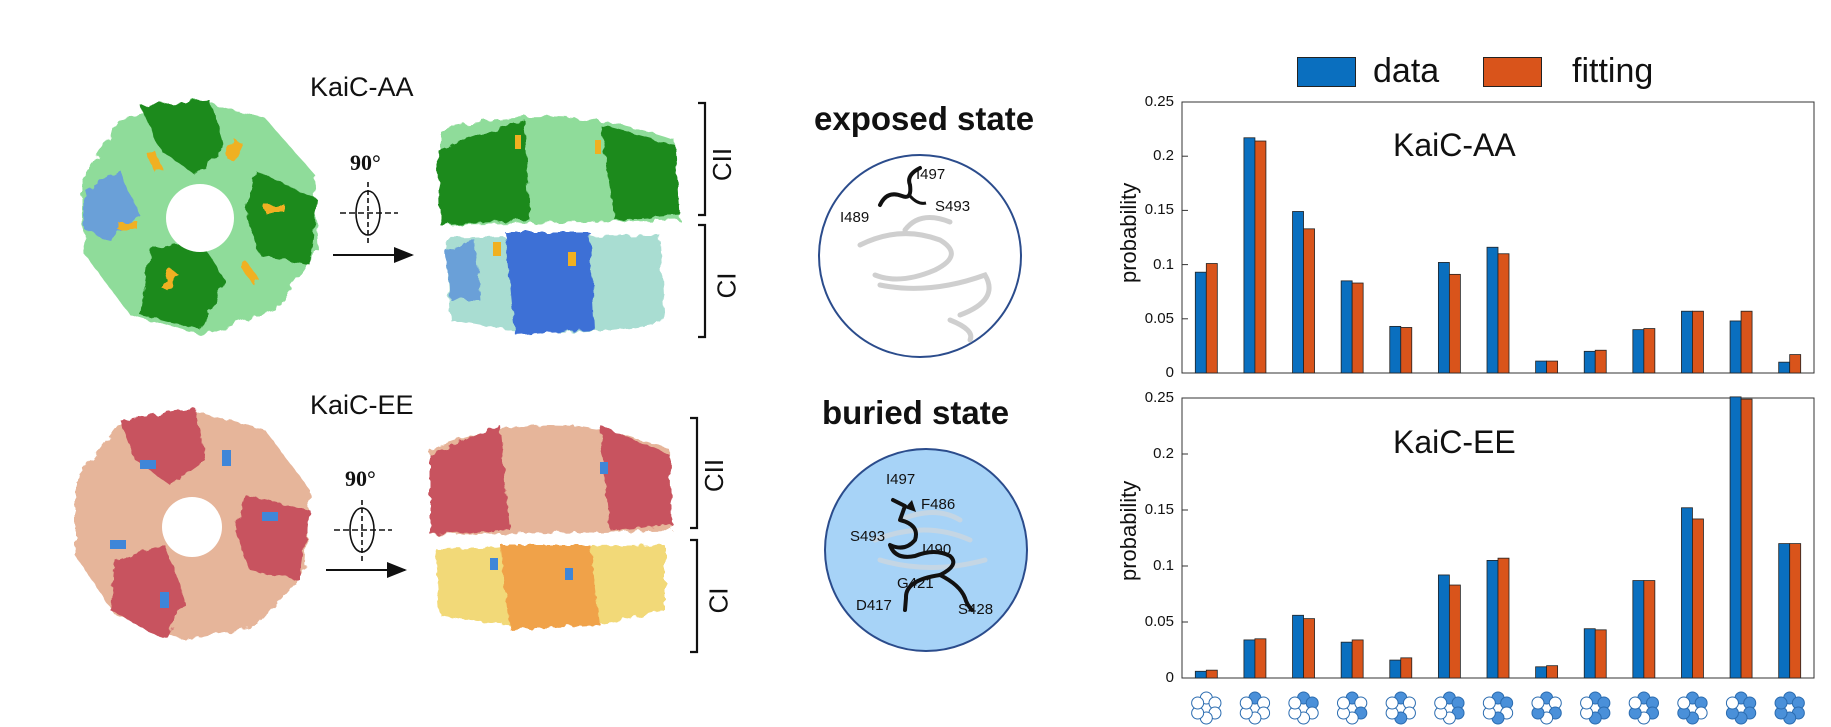 This screenshot has width=1831, height=727. Describe the element at coordinates (362, 405) in the screenshot. I see `kaic-ee-structure-title: KaiC-EE` at that location.